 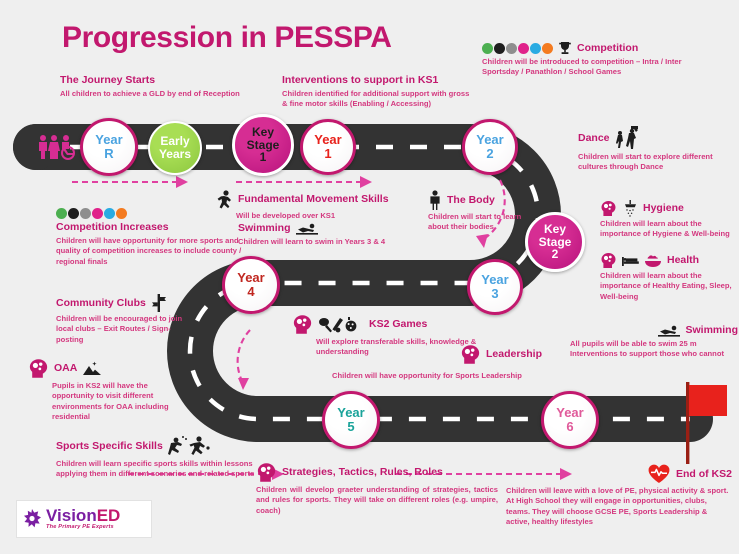 What do you see at coordinates (570, 426) in the screenshot?
I see `circle-year-6-line2: 6` at bounding box center [570, 426].